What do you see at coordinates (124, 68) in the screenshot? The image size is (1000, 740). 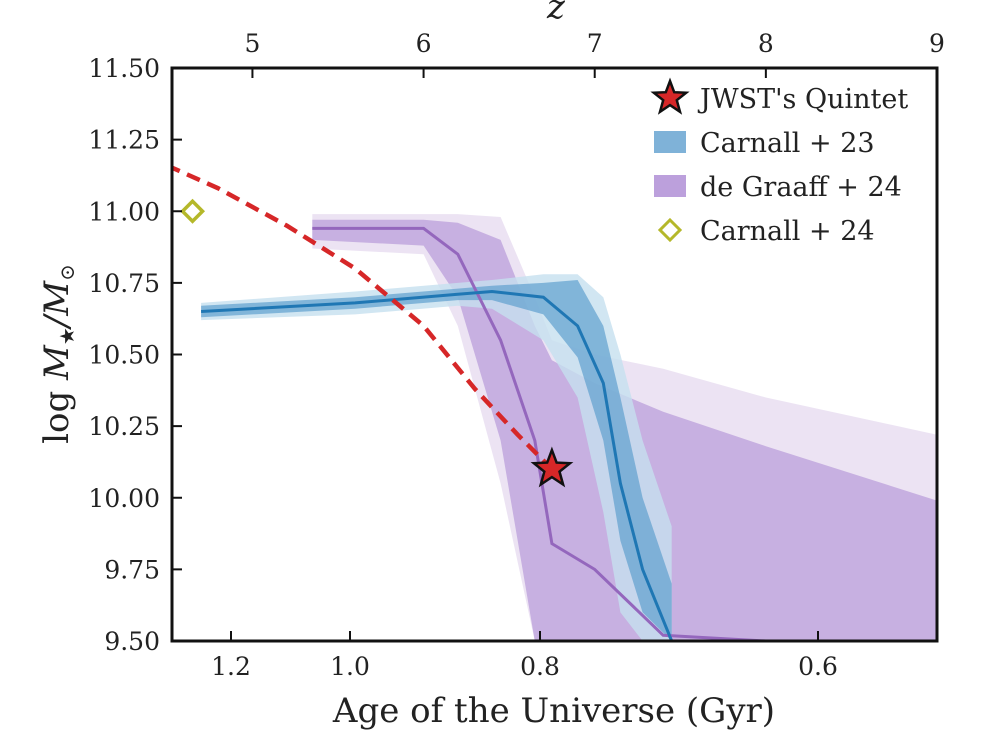 I see `y-tick-label: 11.50` at bounding box center [124, 68].